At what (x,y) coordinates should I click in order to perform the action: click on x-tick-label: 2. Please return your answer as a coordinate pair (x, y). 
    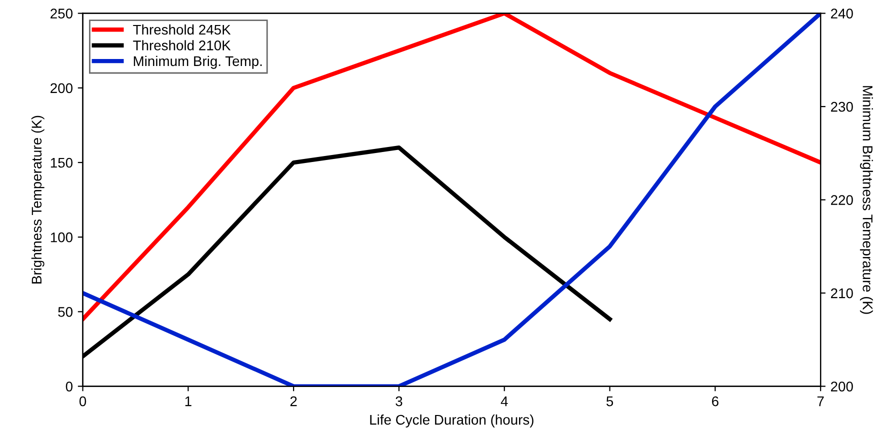
    Looking at the image, I should click on (293, 401).